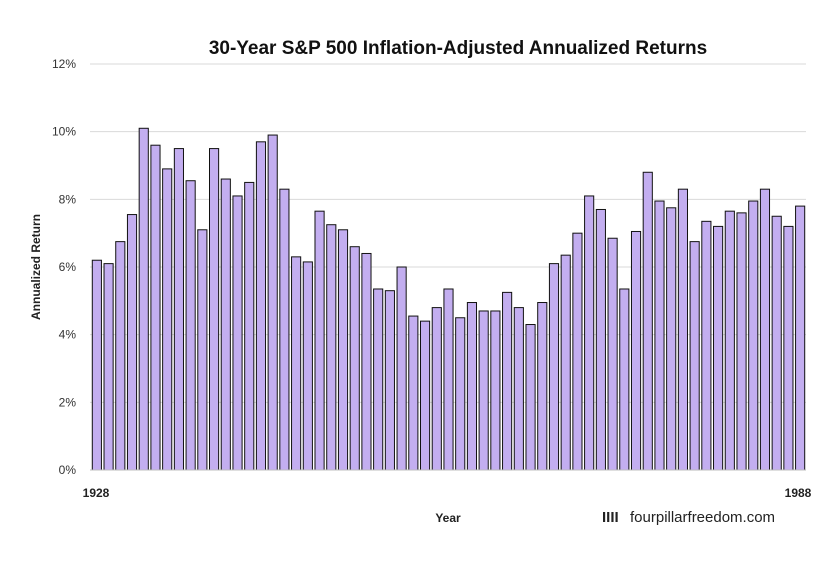 The height and width of the screenshot is (566, 840). I want to click on bar-1988, so click(800, 338).